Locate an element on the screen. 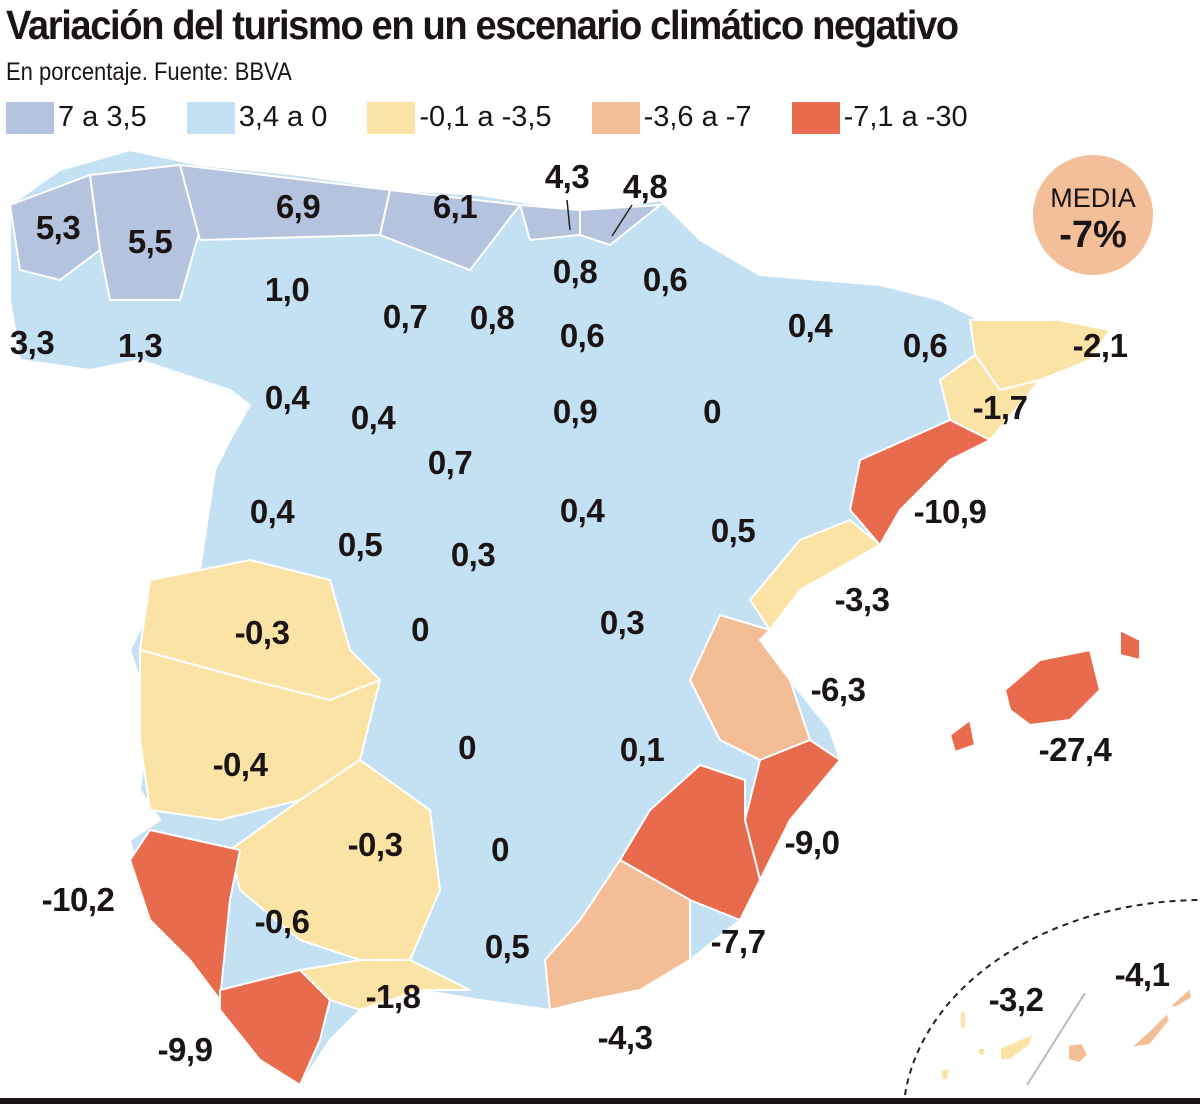 This screenshot has width=1200, height=1104. bottom-rule is located at coordinates (600, 1101).